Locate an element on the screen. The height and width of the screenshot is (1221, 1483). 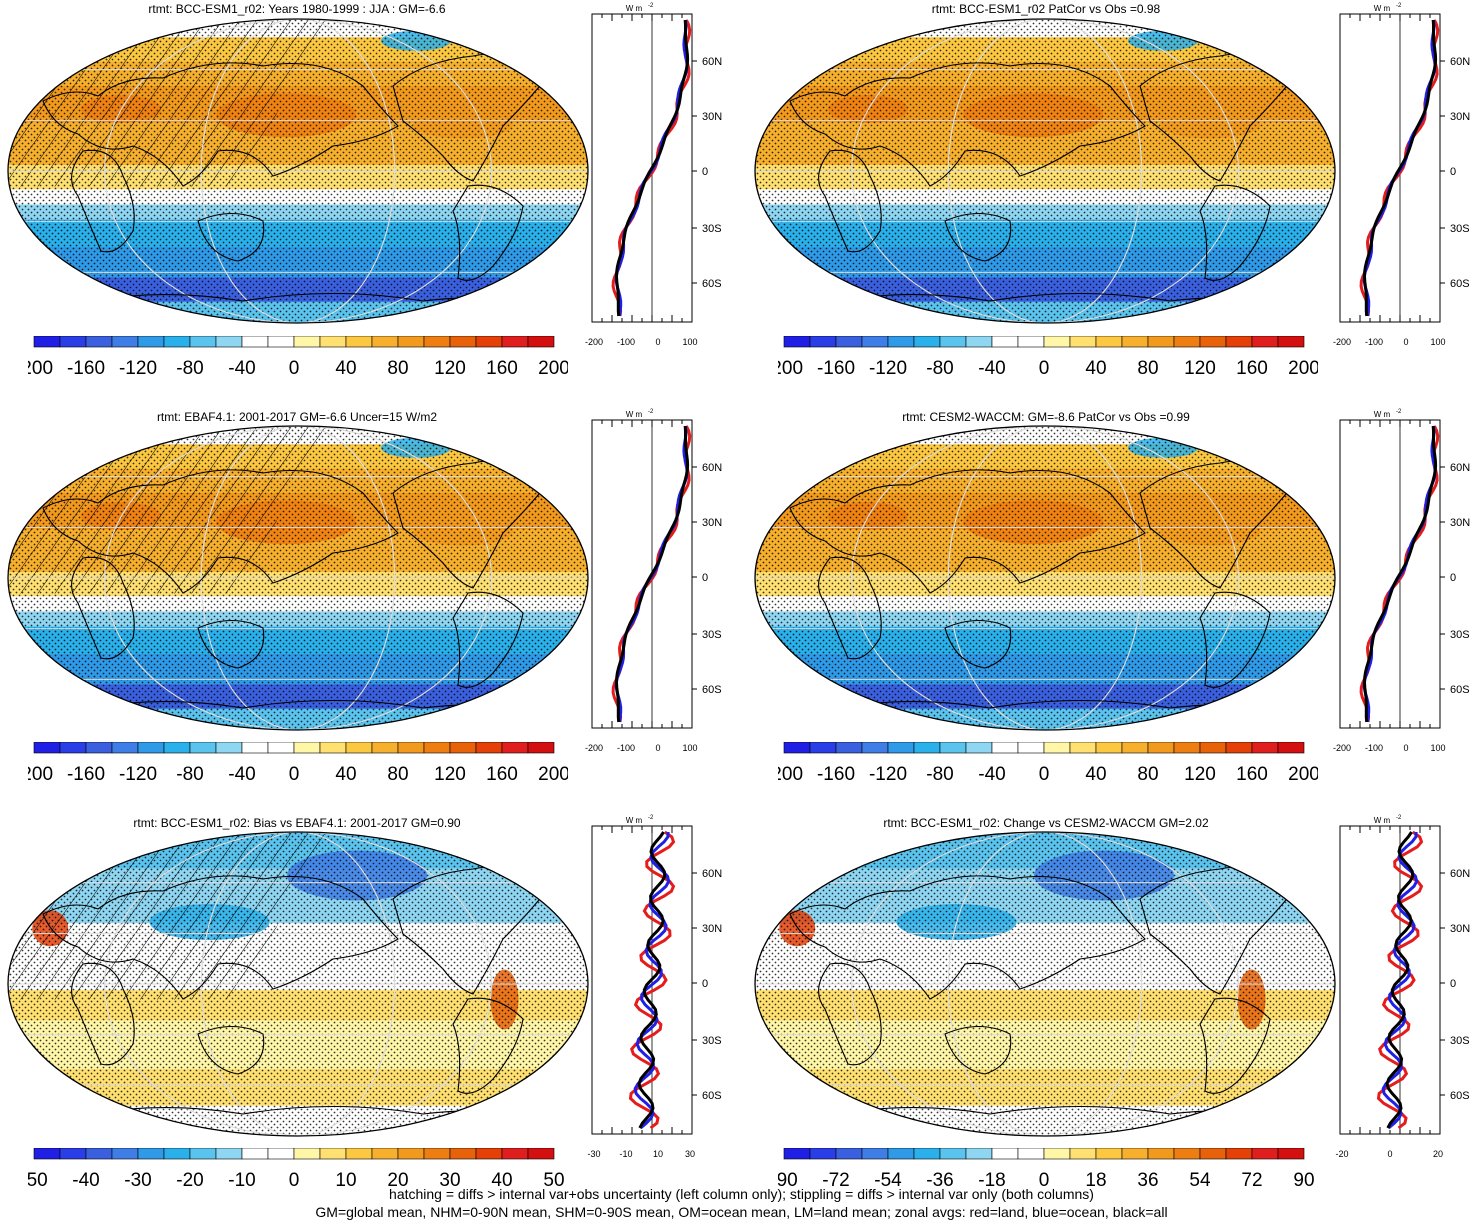
zonal-panel-4: W m -2 60N 30N 0 30S 60S -200 -100 0 100 is located at coordinates (1401, 581).